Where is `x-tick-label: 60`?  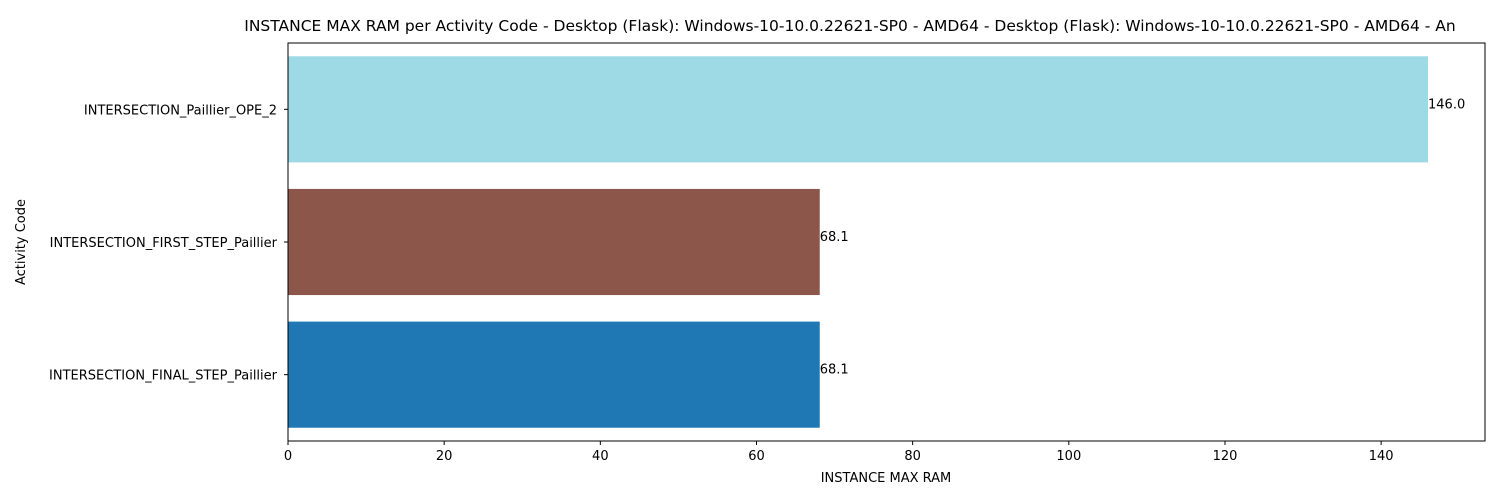
x-tick-label: 60 is located at coordinates (756, 456).